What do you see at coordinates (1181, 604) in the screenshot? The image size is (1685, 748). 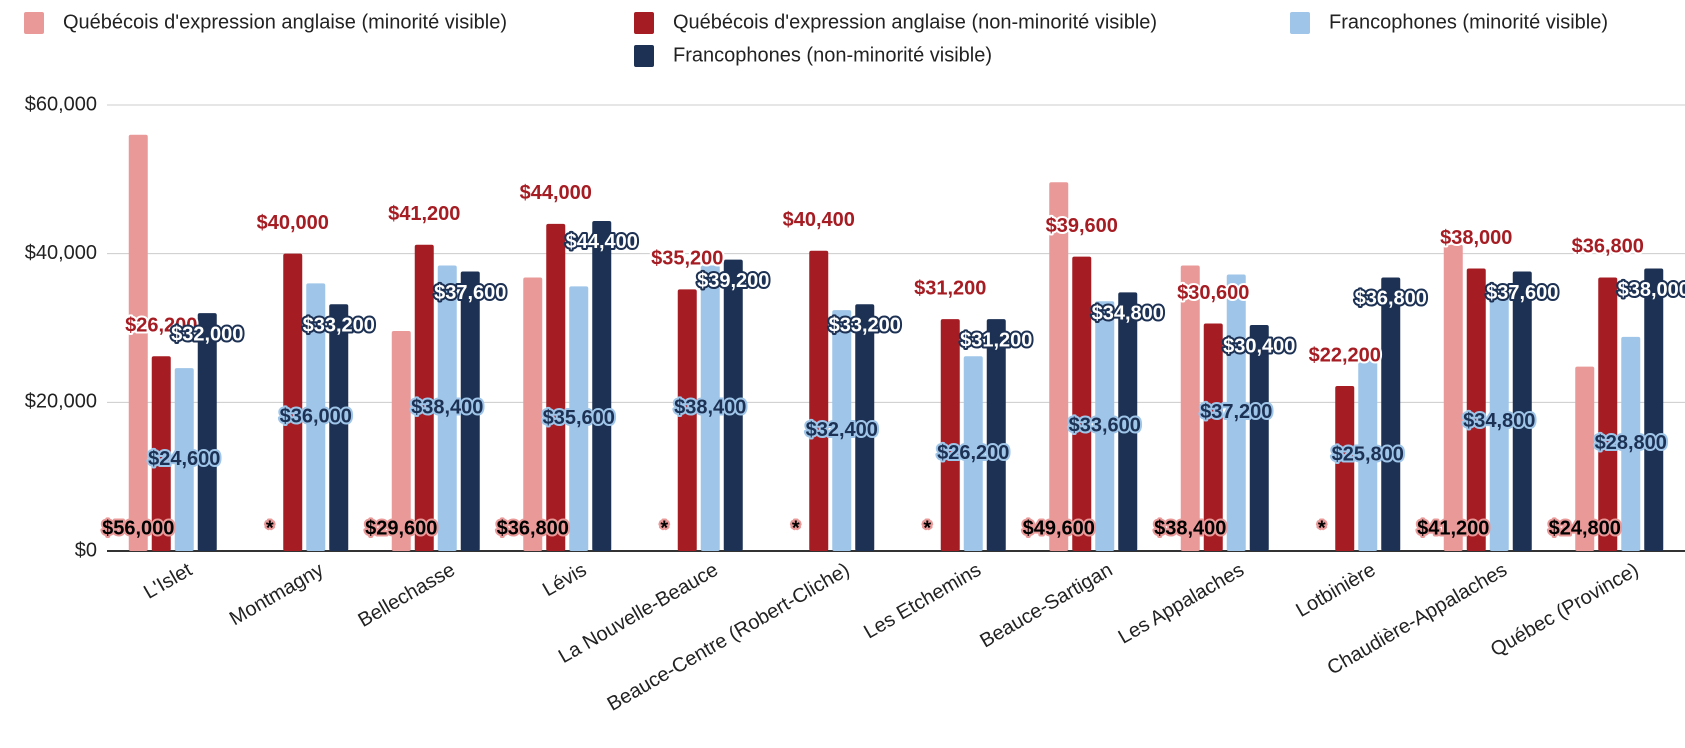 I see `x-tick-label: Les Appalaches` at bounding box center [1181, 604].